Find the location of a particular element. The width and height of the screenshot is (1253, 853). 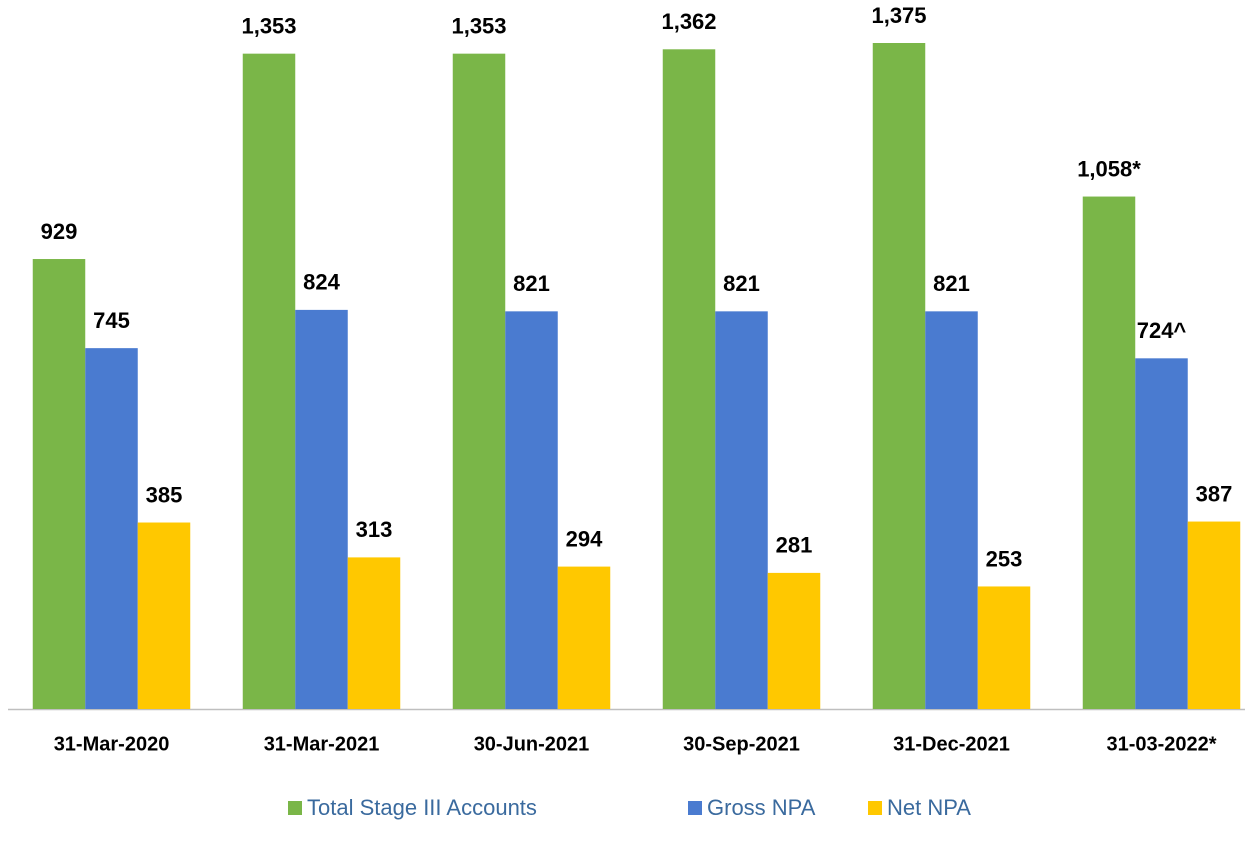

data-label: 745 is located at coordinates (111, 320).